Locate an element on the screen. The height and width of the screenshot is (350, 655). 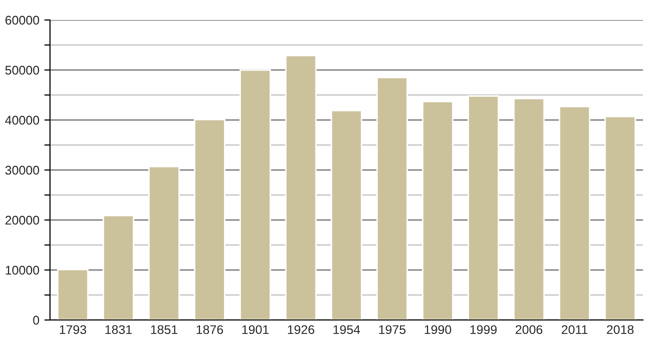
x-tick-label: 2018 is located at coordinates (620, 329).